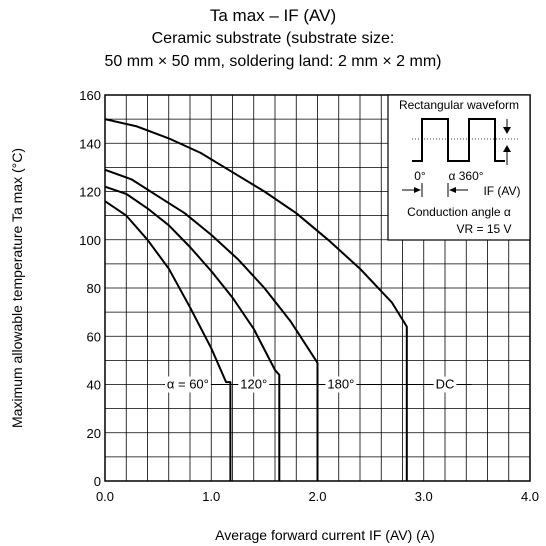 The image size is (546, 546). I want to click on y-tick-label: 0, so click(97, 481).